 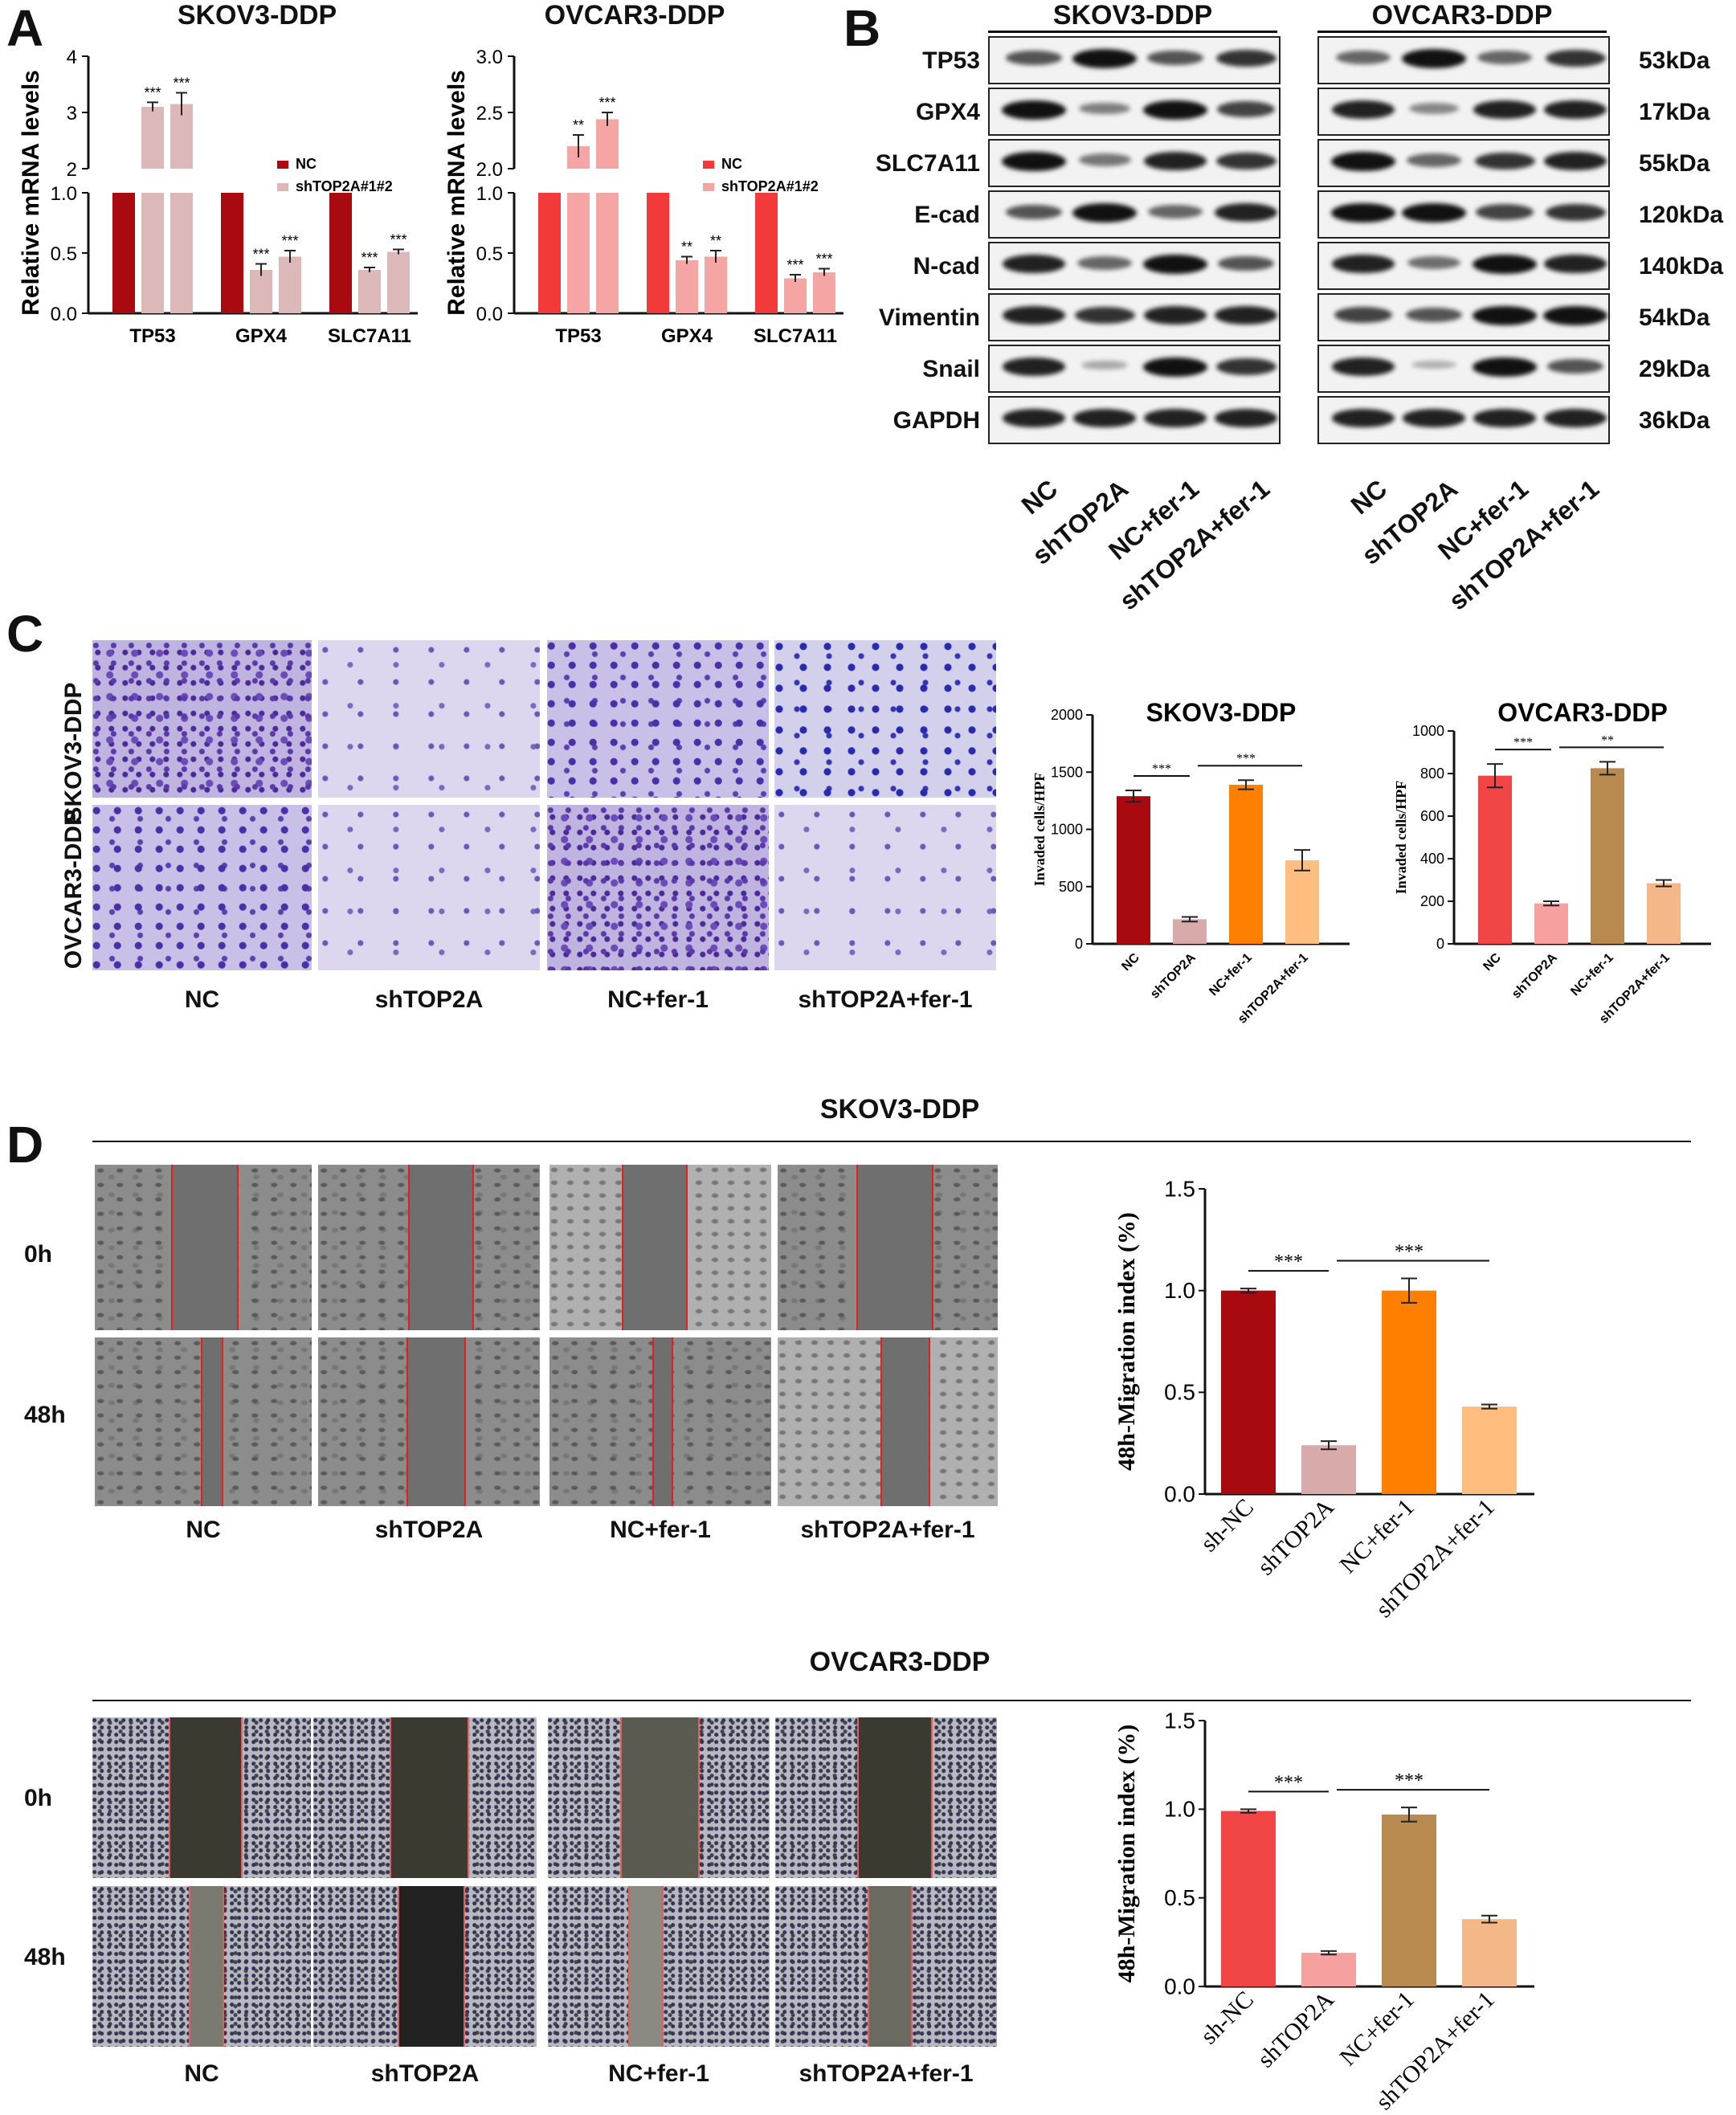 I want to click on wb-protein-label: Vimentin, so click(x=929, y=317).